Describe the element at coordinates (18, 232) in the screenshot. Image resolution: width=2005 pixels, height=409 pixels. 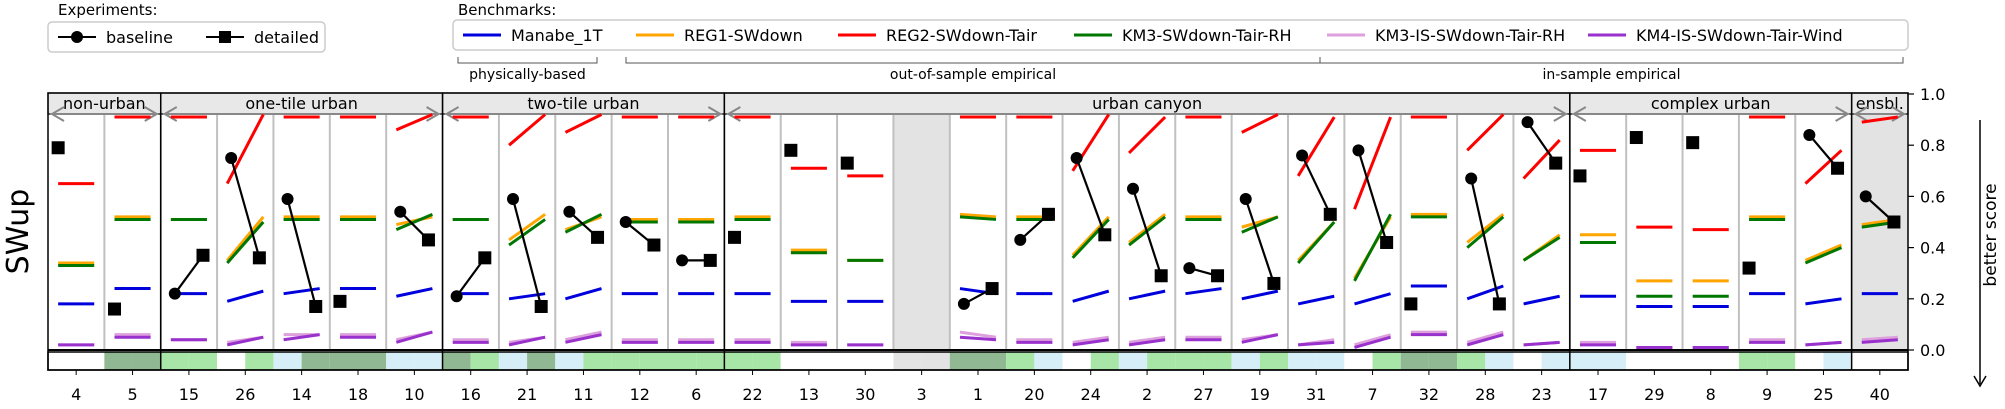
I see `y-axis-label: SWup` at that location.